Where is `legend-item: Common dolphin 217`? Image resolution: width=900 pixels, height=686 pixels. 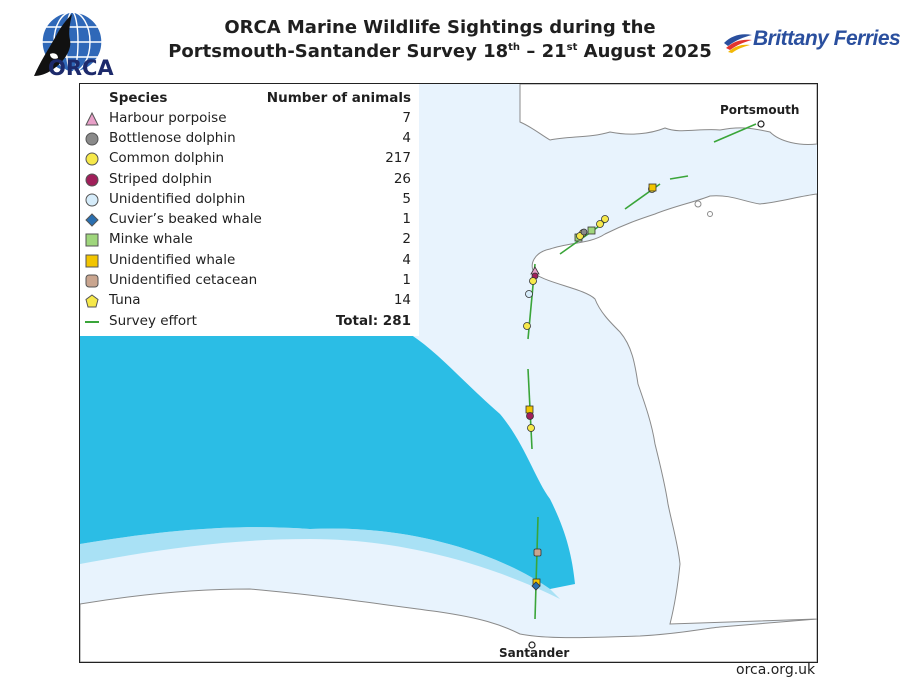
legend-item: Common dolphin 217 is located at coordinates (249, 159).